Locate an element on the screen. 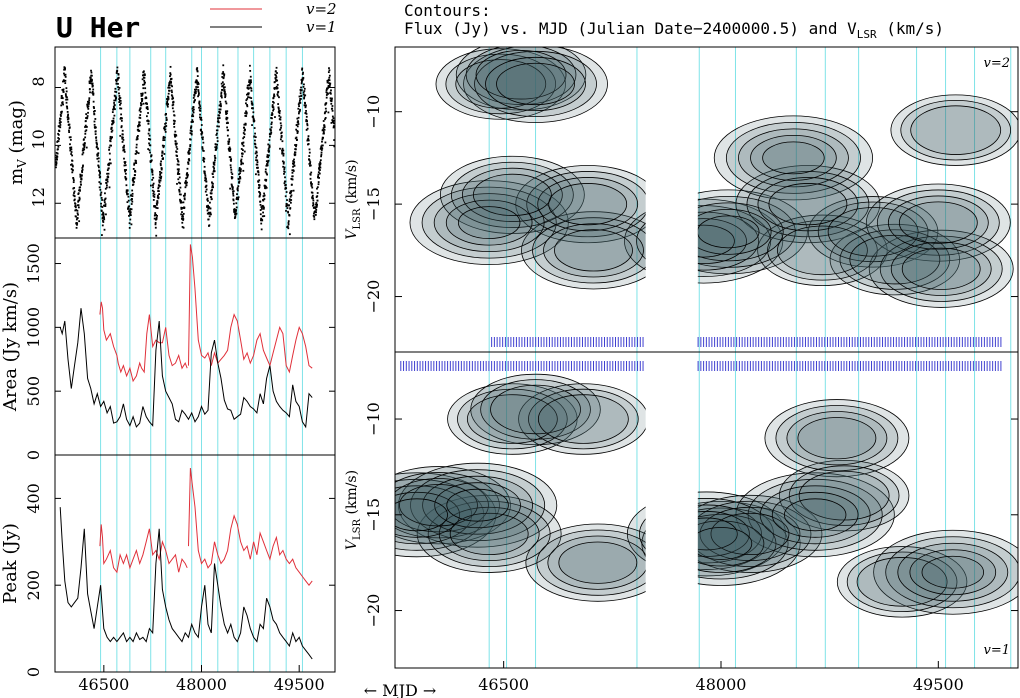  y-tick-label: 0 is located at coordinates (33, 455).